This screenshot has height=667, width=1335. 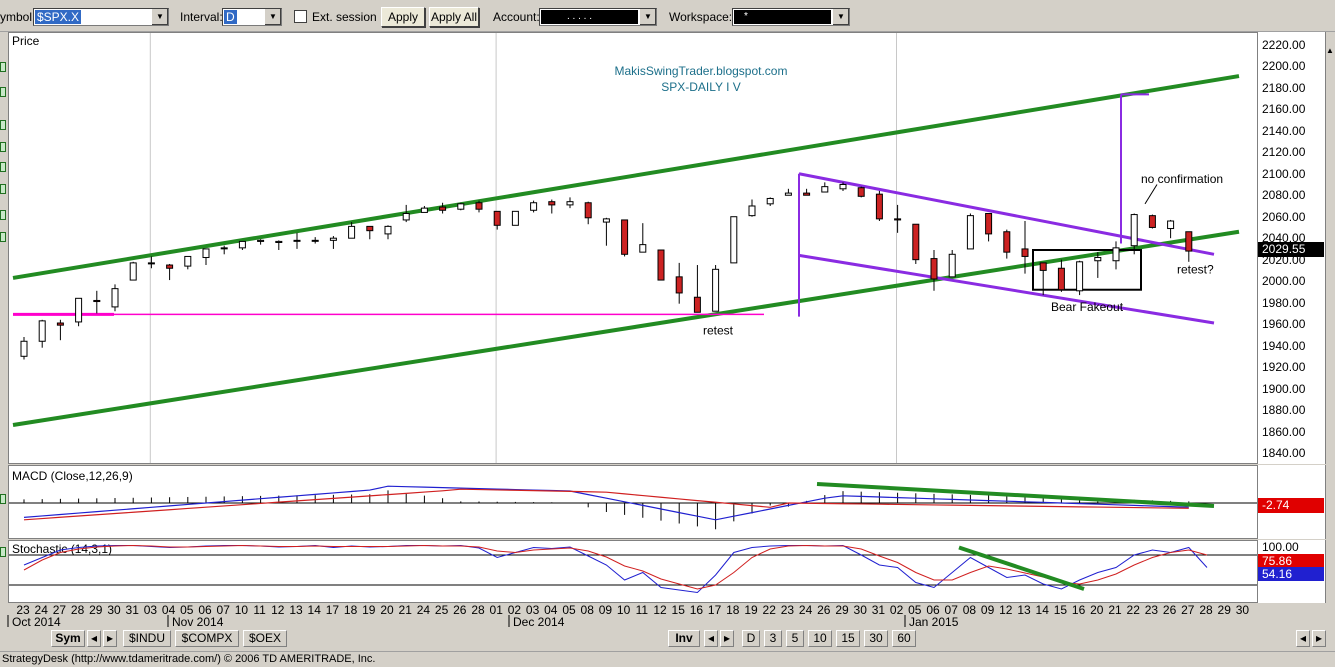 What do you see at coordinates (788, 610) in the screenshot?
I see `date-tick-label: 23` at bounding box center [788, 610].